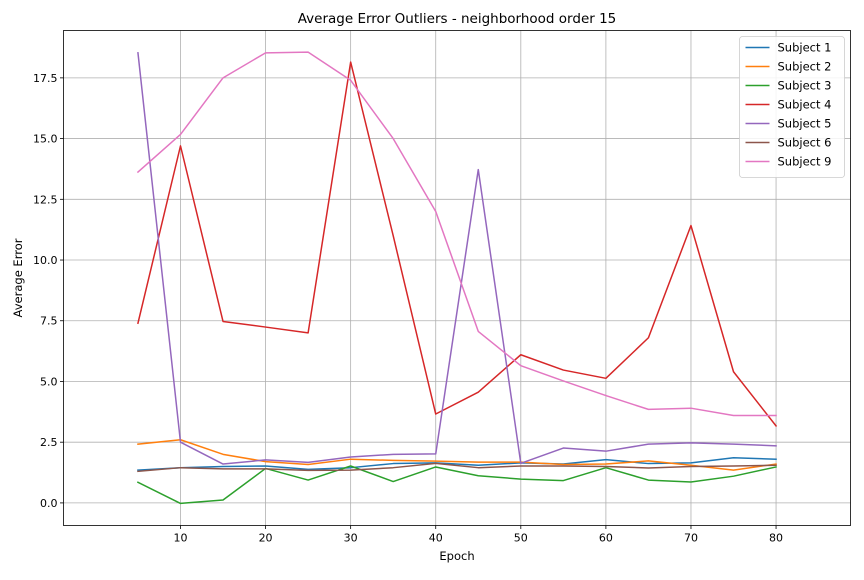 The image size is (864, 580). Describe the element at coordinates (805, 48) in the screenshot. I see `legend-label: Subject 1` at that location.